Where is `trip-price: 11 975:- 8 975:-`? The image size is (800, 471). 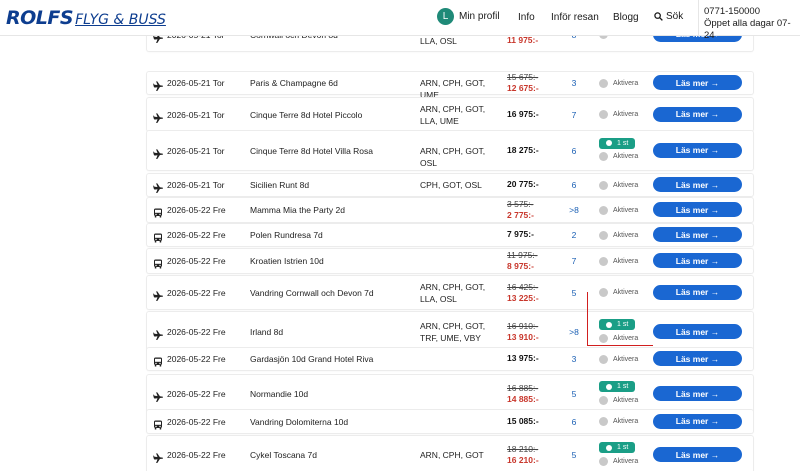
trip-price: 11 975:- 8 975:- is located at coordinates (522, 261).